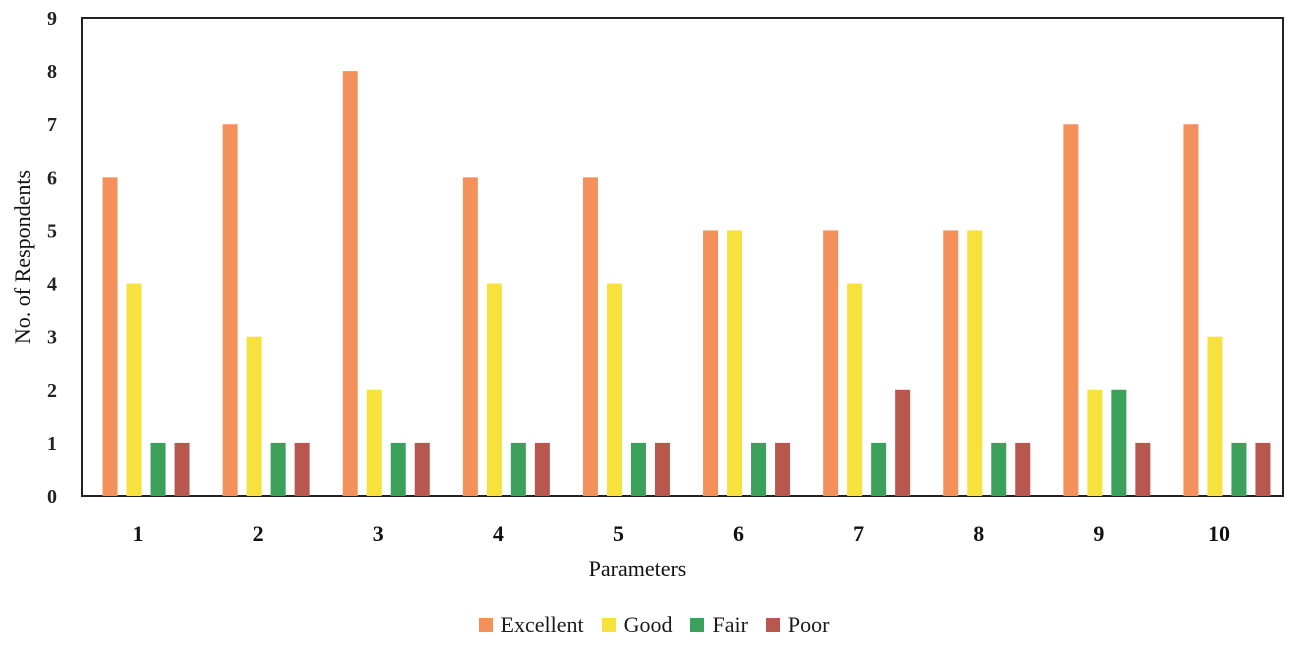 The width and height of the screenshot is (1308, 649). What do you see at coordinates (52, 338) in the screenshot?
I see `y-tick-label: 3` at bounding box center [52, 338].